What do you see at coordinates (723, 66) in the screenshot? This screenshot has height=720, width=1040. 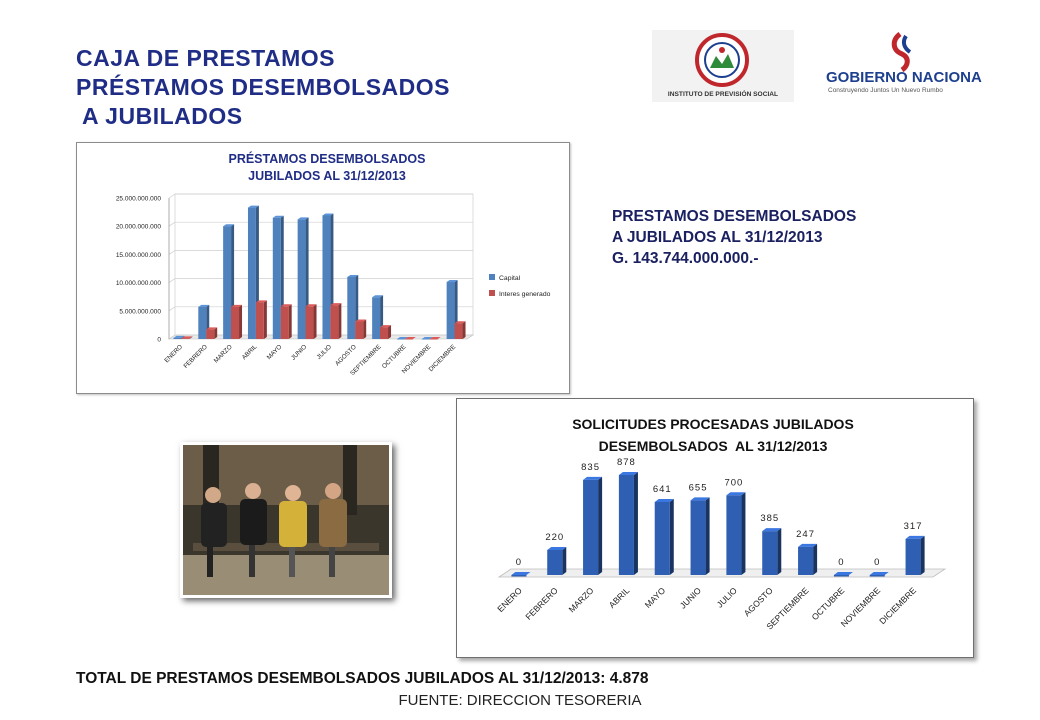 I see `ips-logo: INSTITUTO DE PREVISIÓN SOCIAL` at bounding box center [723, 66].